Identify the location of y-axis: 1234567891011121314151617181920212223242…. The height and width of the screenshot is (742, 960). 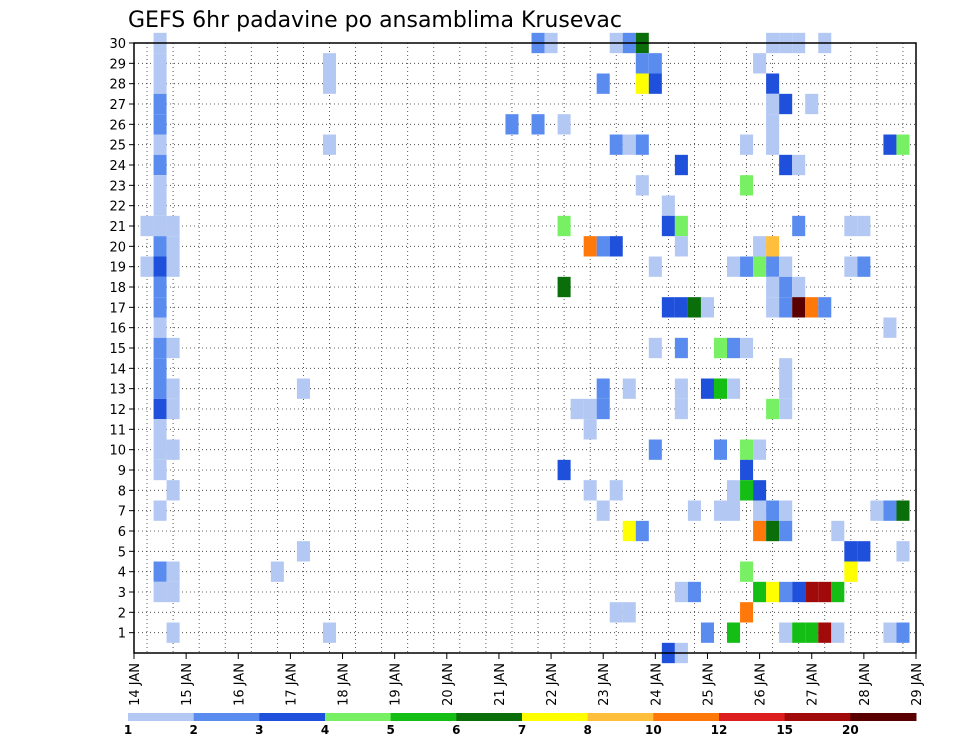
(121, 339).